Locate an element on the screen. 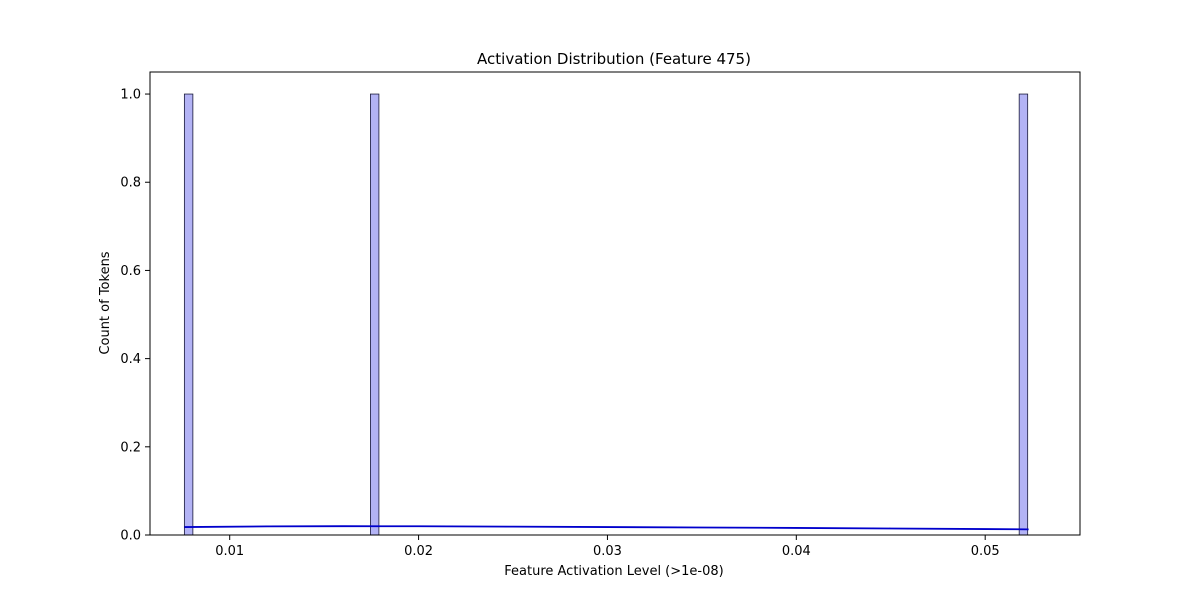 The image size is (1200, 600). x-axis-label: Feature Activation Level (>1e-08) is located at coordinates (613, 571).